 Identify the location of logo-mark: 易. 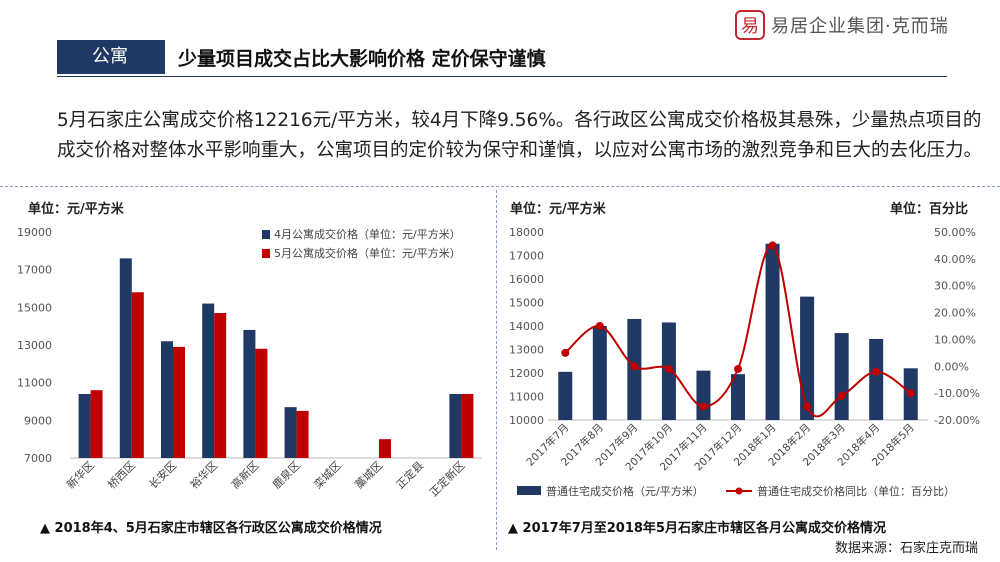
(750, 25).